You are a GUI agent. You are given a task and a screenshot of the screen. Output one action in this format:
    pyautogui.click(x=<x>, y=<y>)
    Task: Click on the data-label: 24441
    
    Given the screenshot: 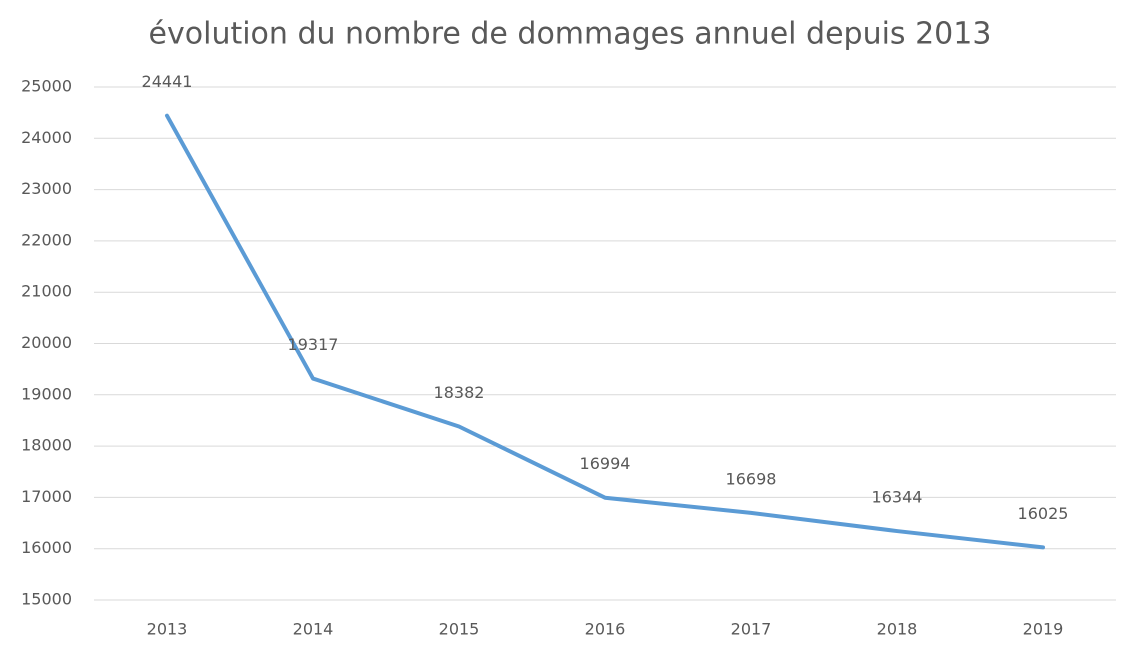 What is the action you would take?
    pyautogui.click(x=167, y=81)
    